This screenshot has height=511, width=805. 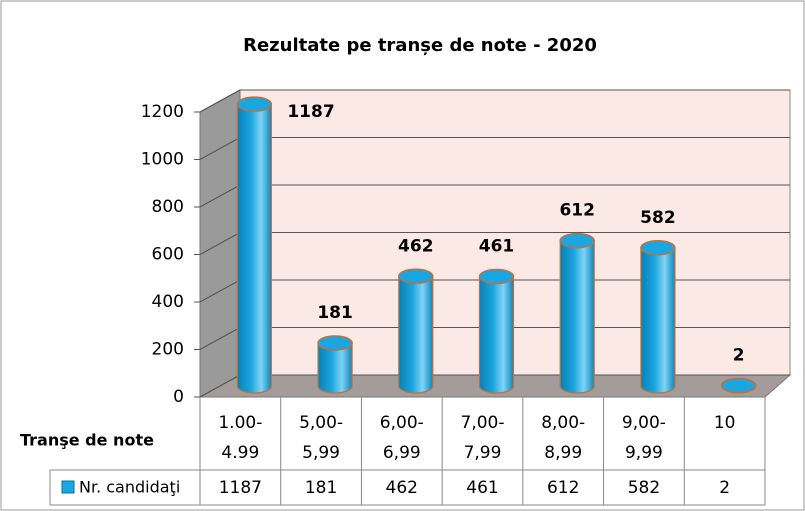 What do you see at coordinates (402, 438) in the screenshot?
I see `x-tick-label: 6,00-6,99` at bounding box center [402, 438].